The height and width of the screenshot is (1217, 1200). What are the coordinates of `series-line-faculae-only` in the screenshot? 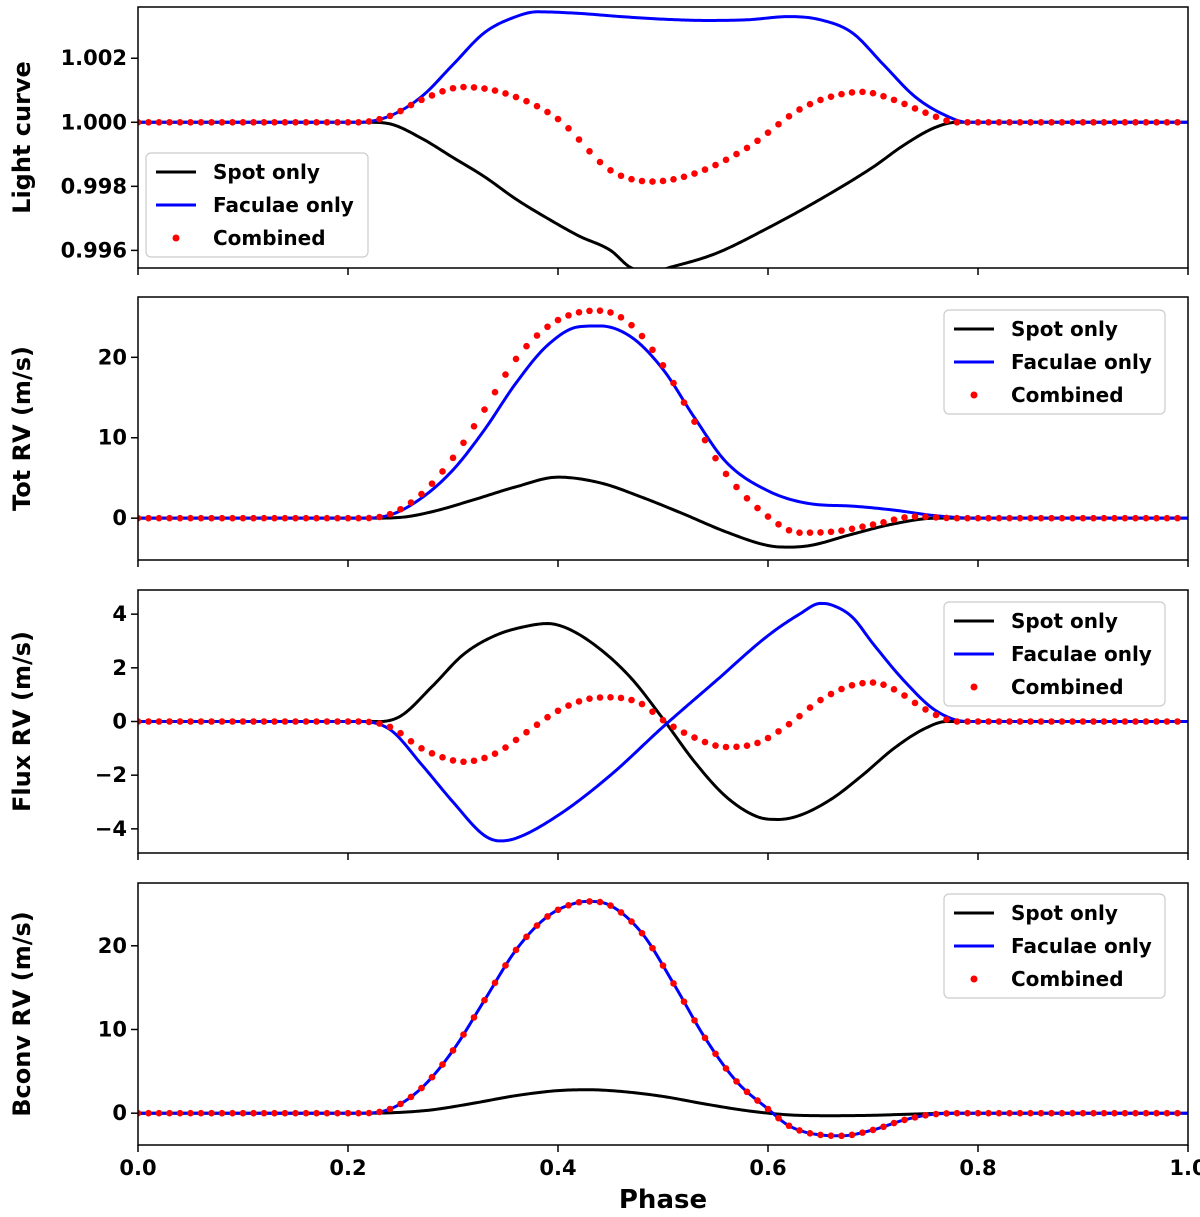 It's located at (663, 422).